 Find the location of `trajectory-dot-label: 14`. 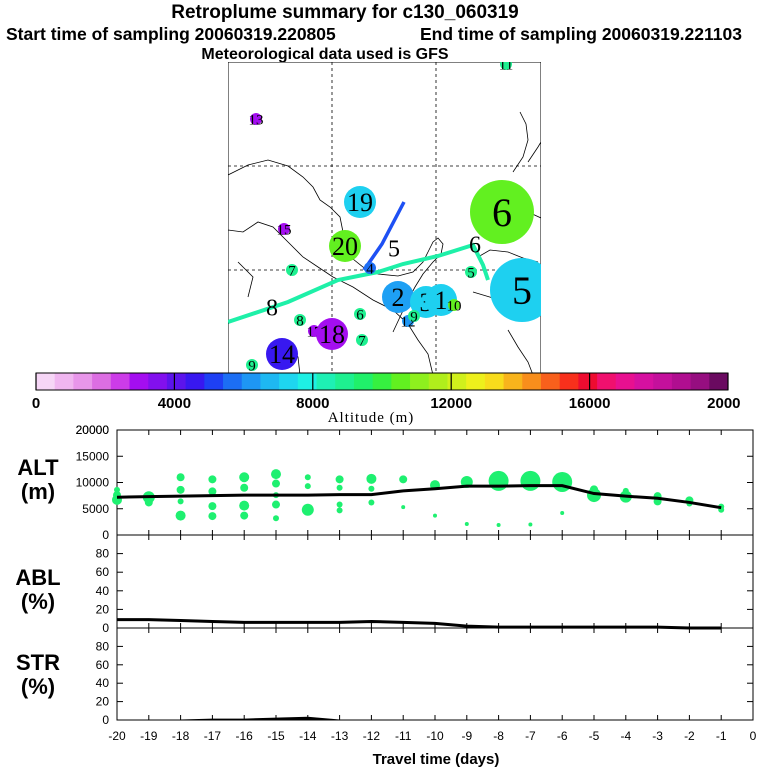

trajectory-dot-label: 14 is located at coordinates (282, 354).